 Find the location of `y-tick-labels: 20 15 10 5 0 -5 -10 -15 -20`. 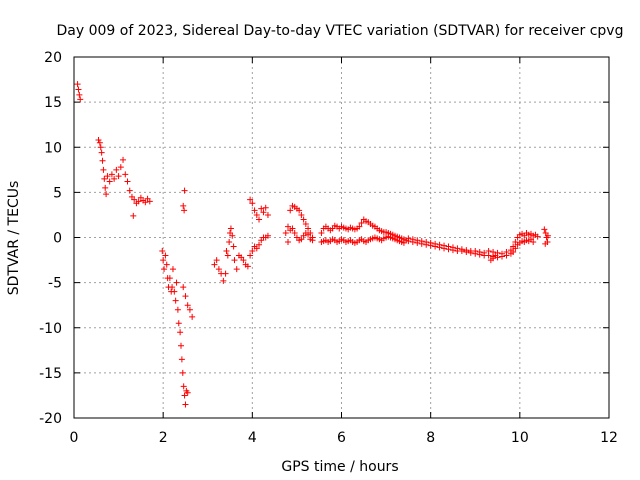

y-tick-labels: 20 15 10 5 0 -5 -10 -15 -20 is located at coordinates (50, 238).